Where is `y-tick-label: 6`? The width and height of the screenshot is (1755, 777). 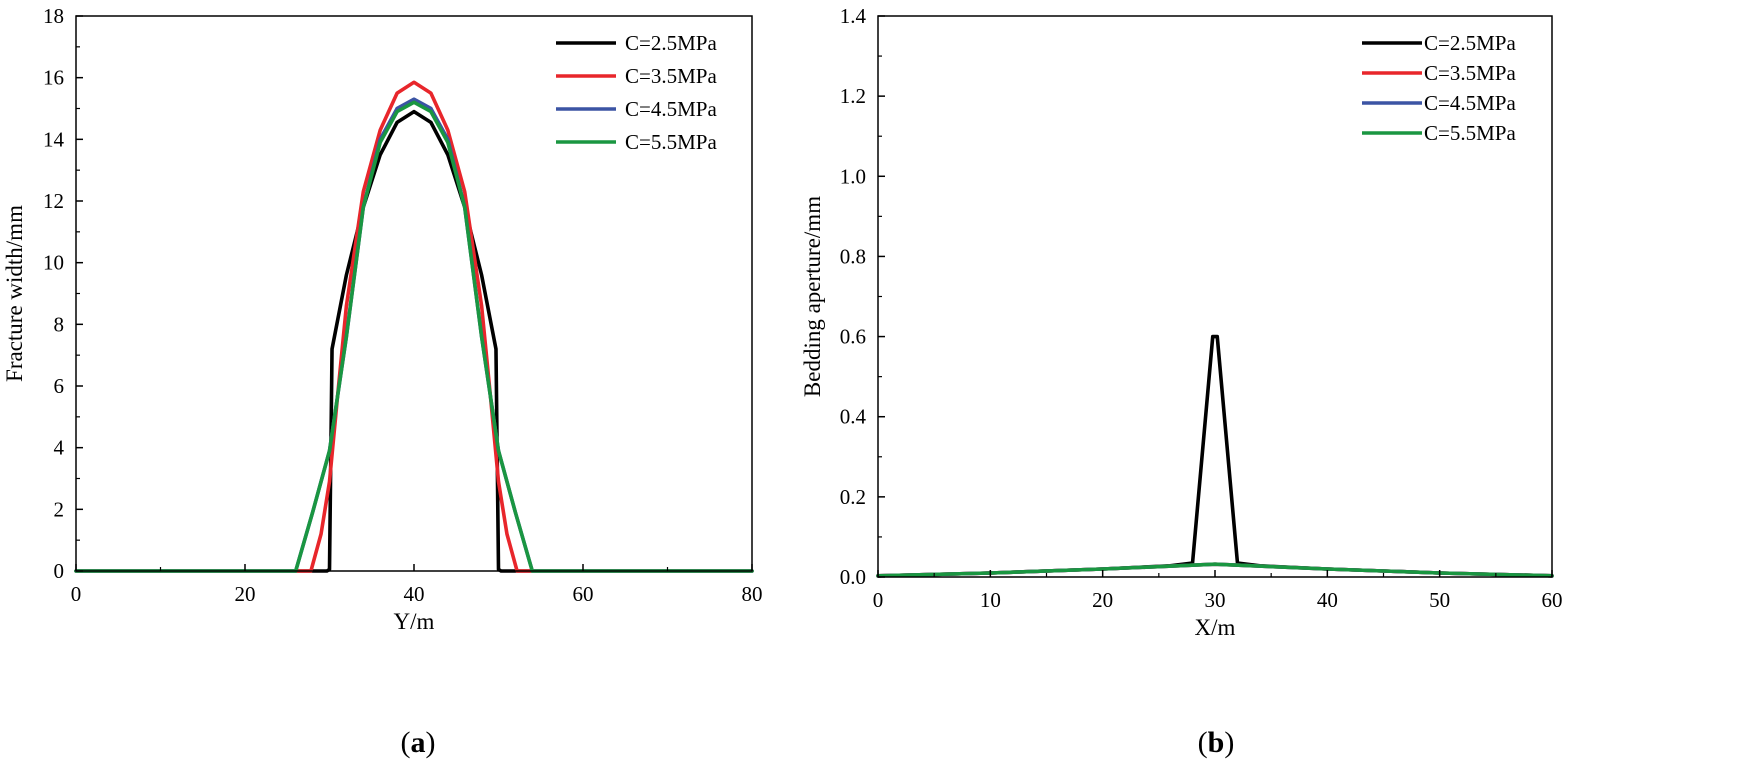 y-tick-label: 6 is located at coordinates (59, 386).